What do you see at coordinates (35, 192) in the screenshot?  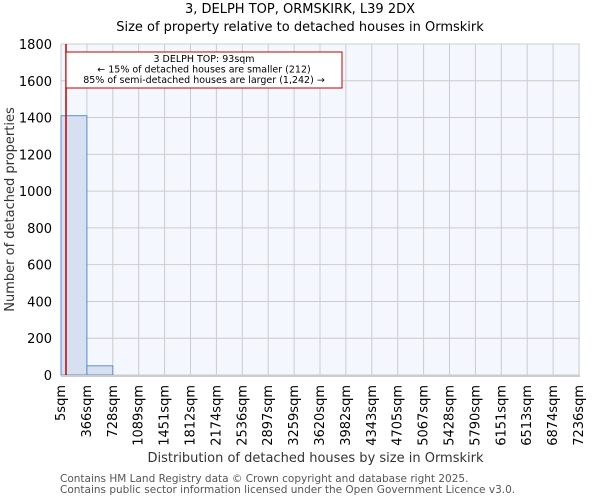 I see `y-tick-label: 1000` at bounding box center [35, 192].